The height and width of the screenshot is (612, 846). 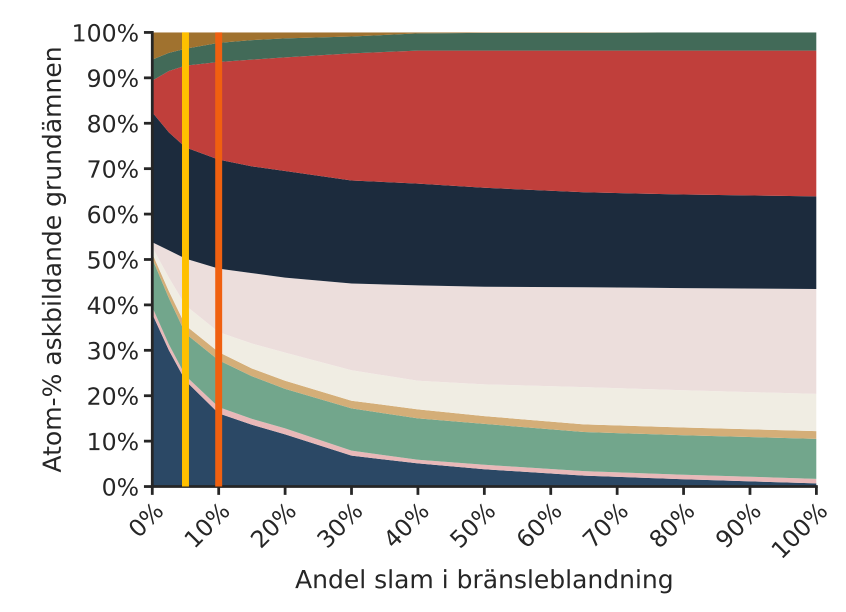 I want to click on x-axis-title: Andel slam i bränsleblandning, so click(x=483, y=581).